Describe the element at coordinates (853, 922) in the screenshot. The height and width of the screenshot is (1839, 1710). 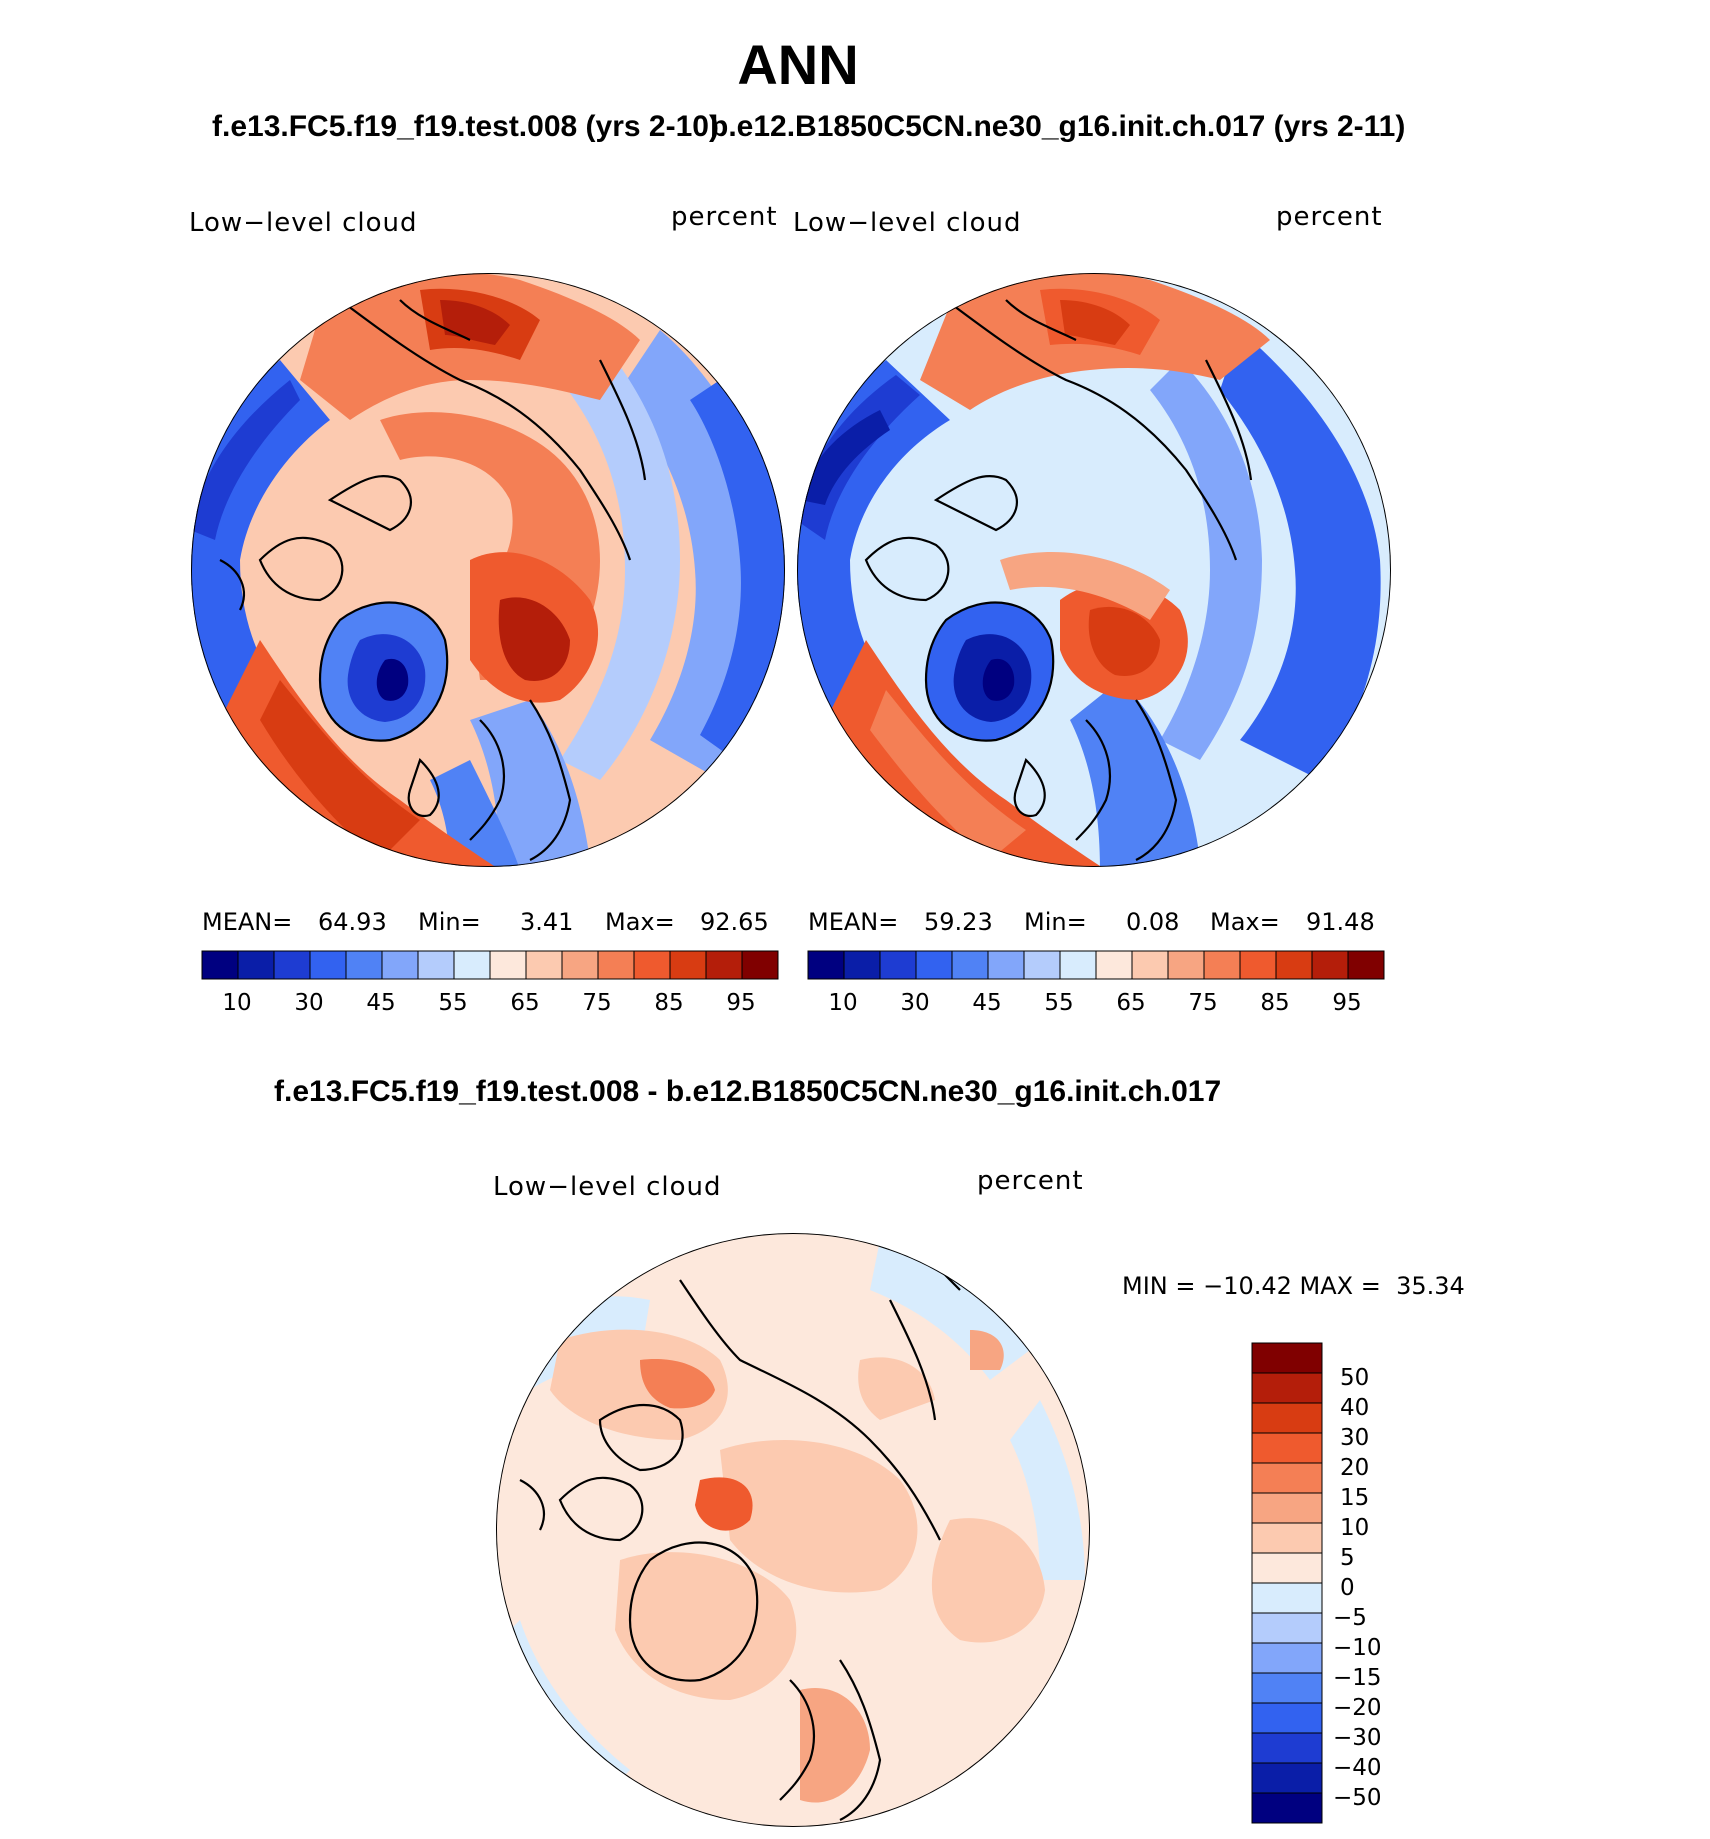
I see `panel2-mean-label: MEAN=` at that location.